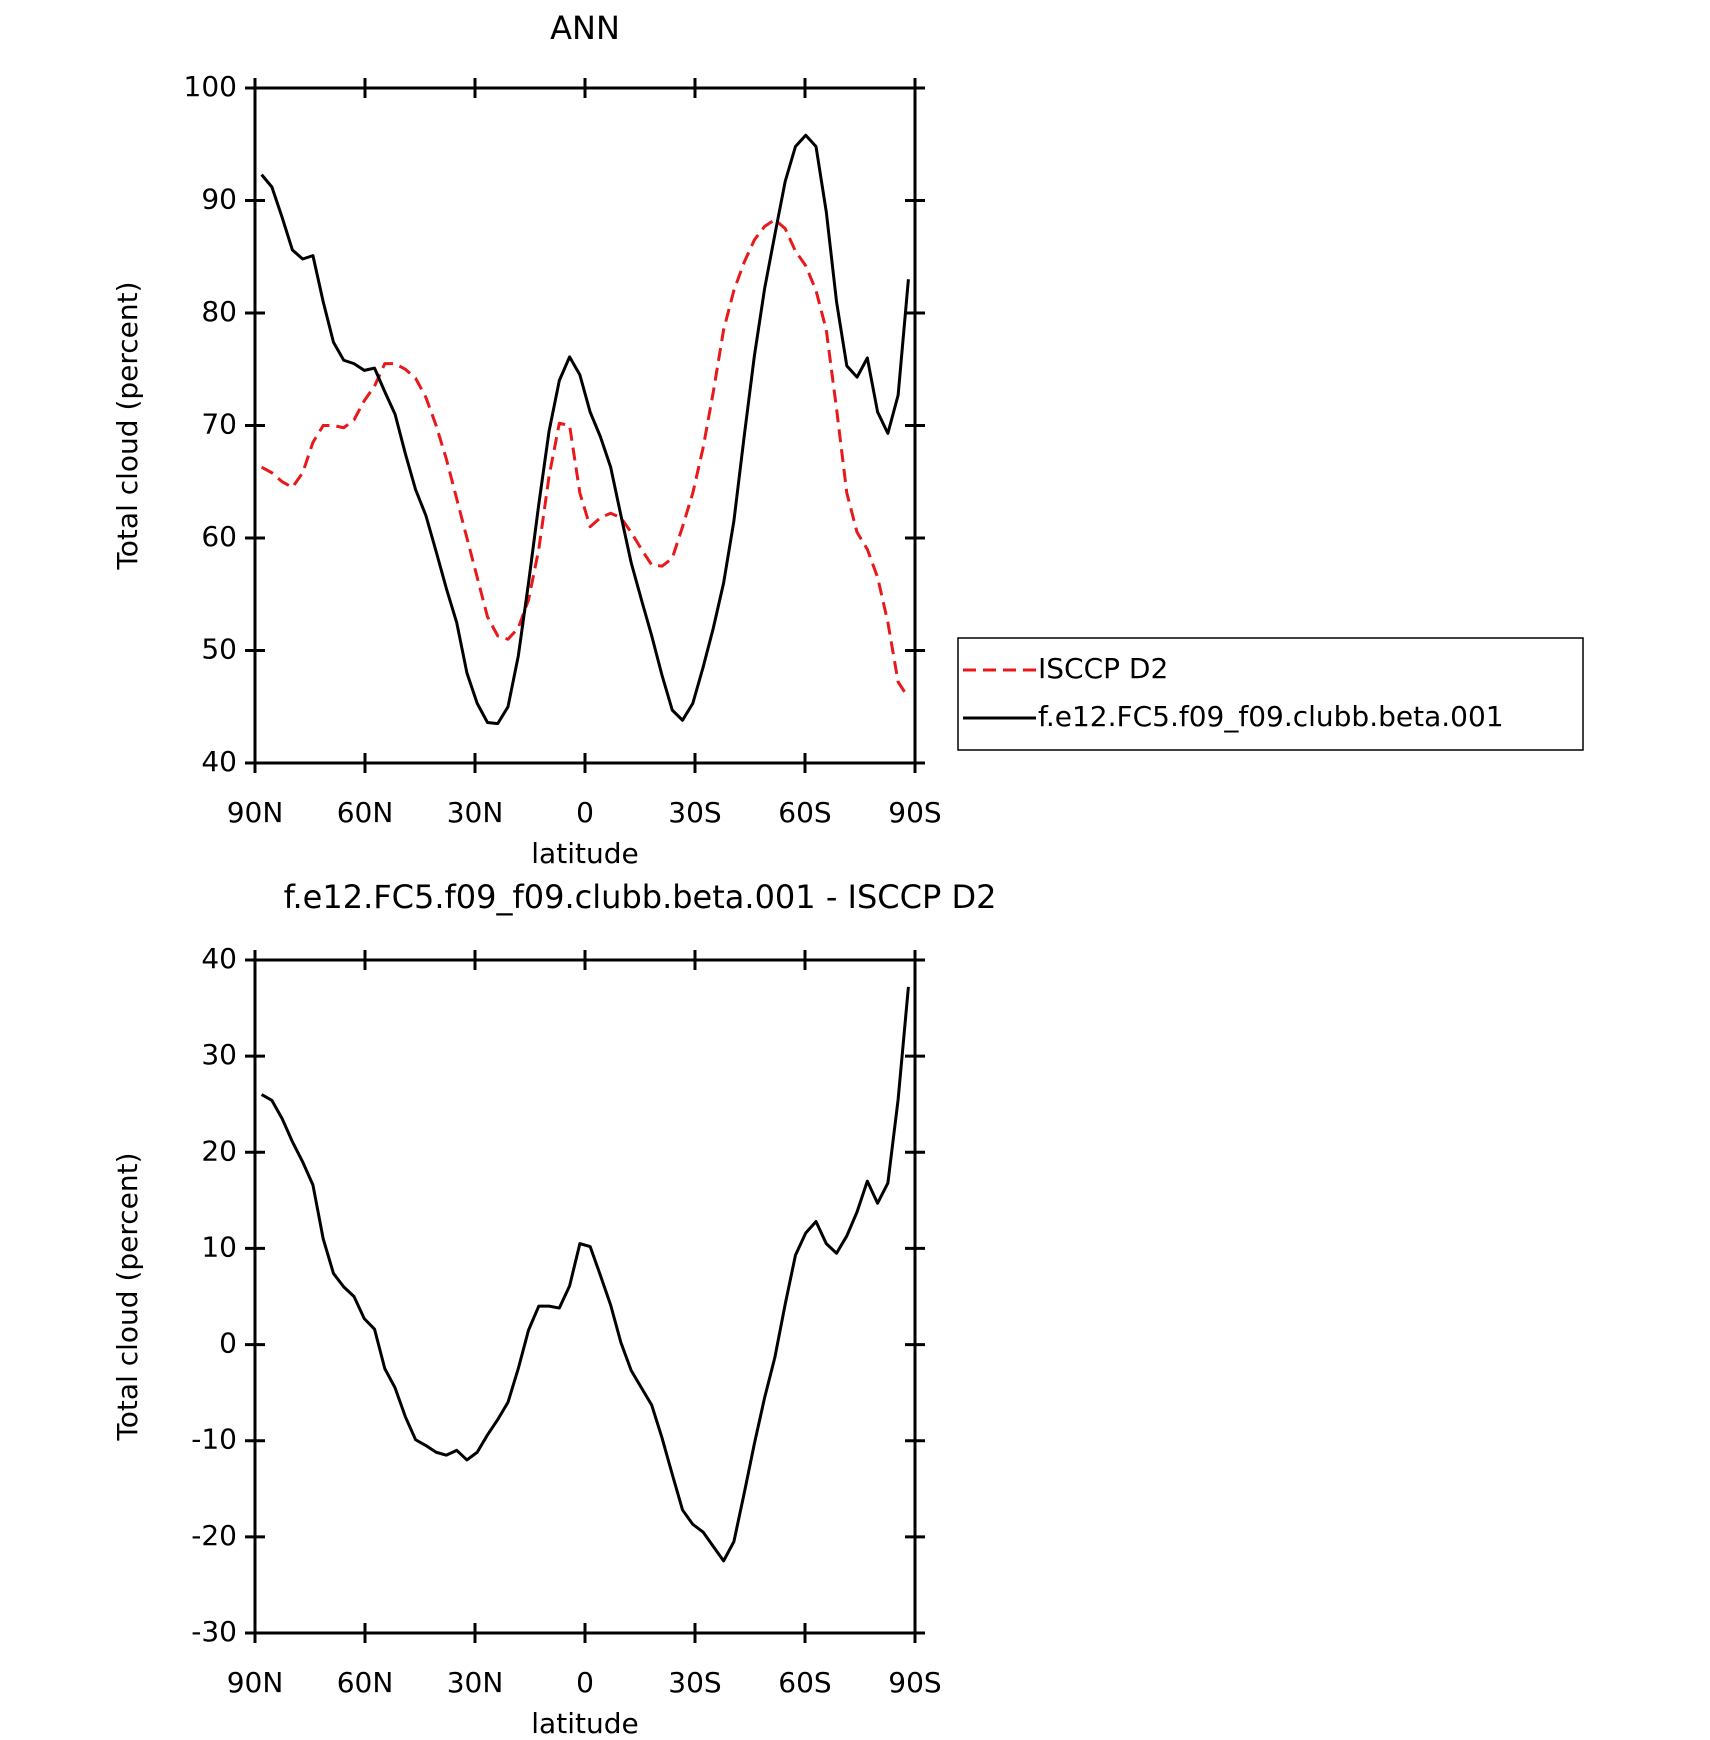 The height and width of the screenshot is (1740, 1710). I want to click on y-tick-label: -30, so click(214, 1631).